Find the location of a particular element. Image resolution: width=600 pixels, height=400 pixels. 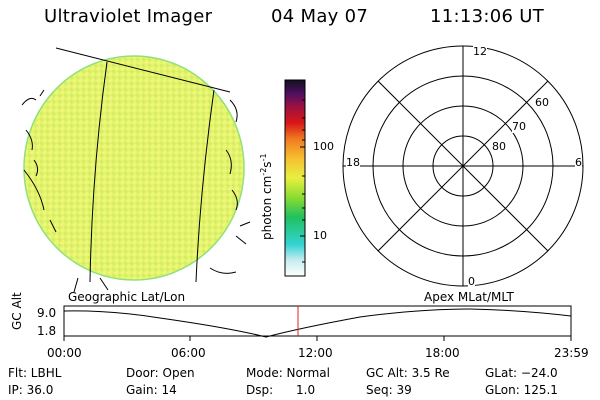

altitude-xtick-2359: 23:59 is located at coordinates (571, 353).